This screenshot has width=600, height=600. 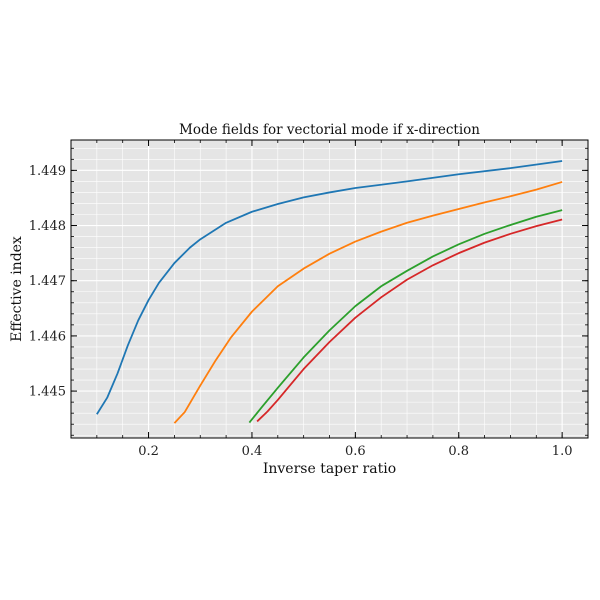 I want to click on x-tick-label: 0.4, so click(x=252, y=451).